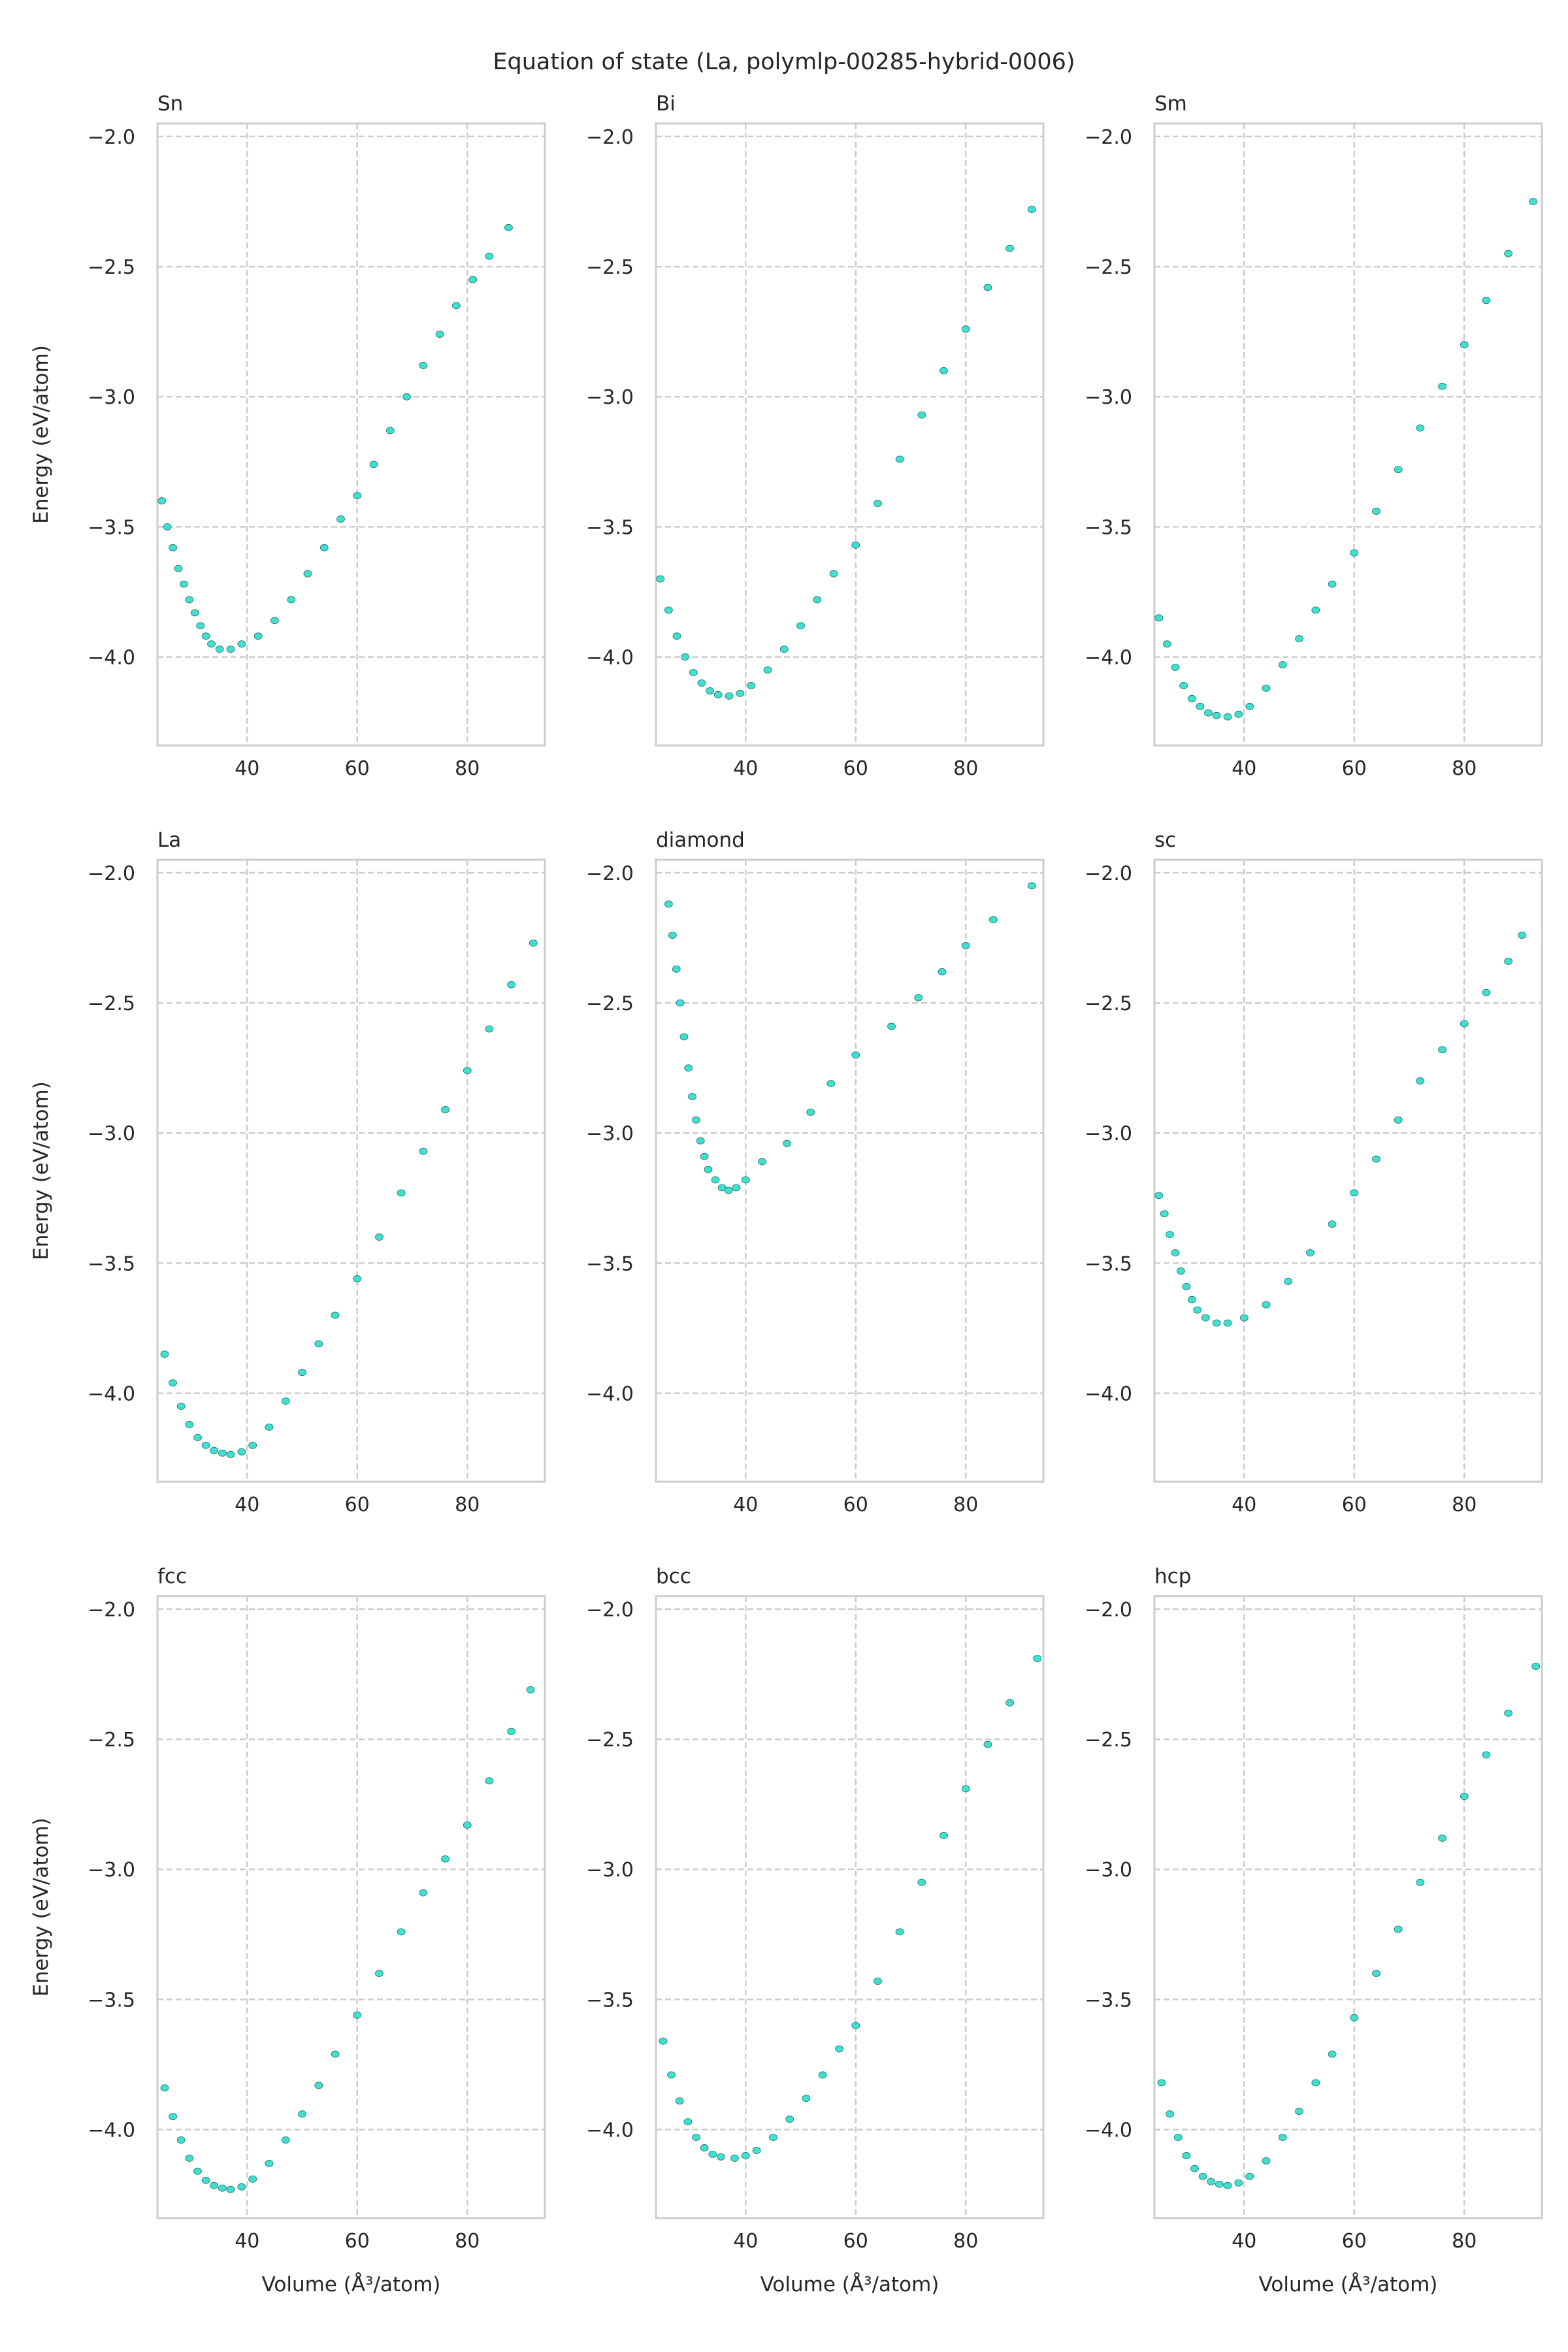 This screenshot has width=1568, height=2352. What do you see at coordinates (1170, 104) in the screenshot?
I see `panel-title: Sm` at bounding box center [1170, 104].